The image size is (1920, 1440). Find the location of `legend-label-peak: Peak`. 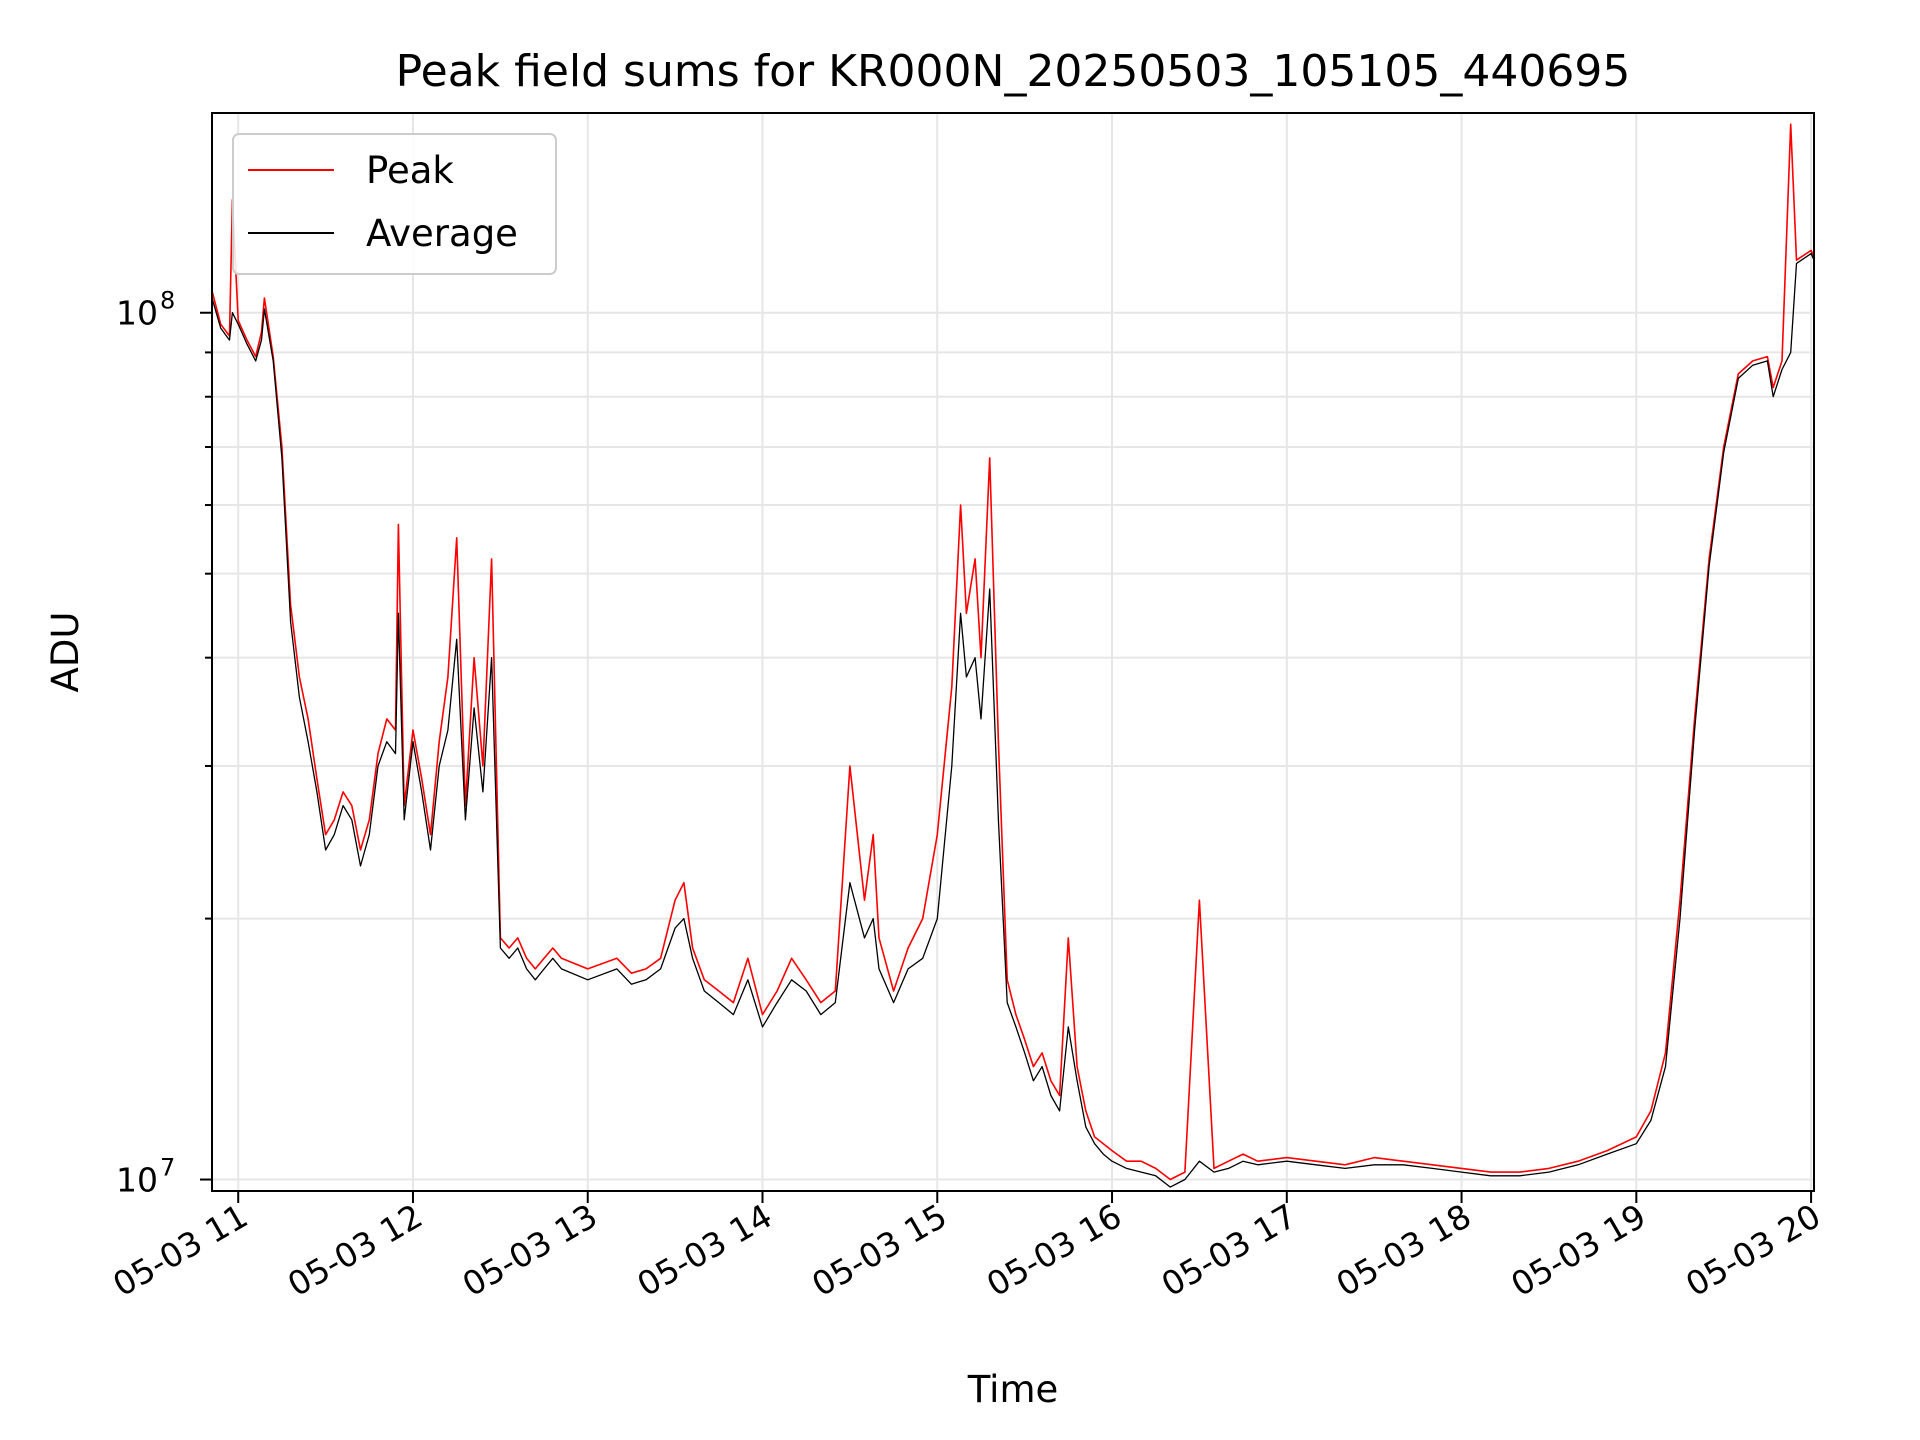

legend-label-peak: Peak is located at coordinates (410, 170).